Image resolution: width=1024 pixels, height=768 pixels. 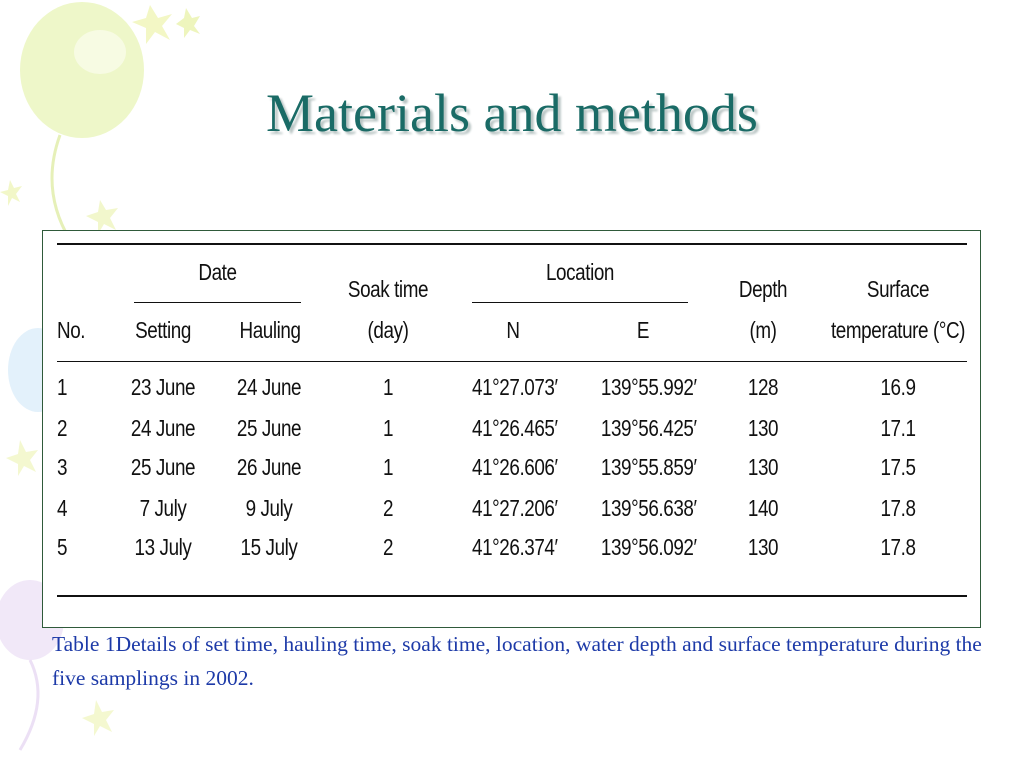 What do you see at coordinates (163, 467) in the screenshot?
I see `cell-setting: 25 June` at bounding box center [163, 467].